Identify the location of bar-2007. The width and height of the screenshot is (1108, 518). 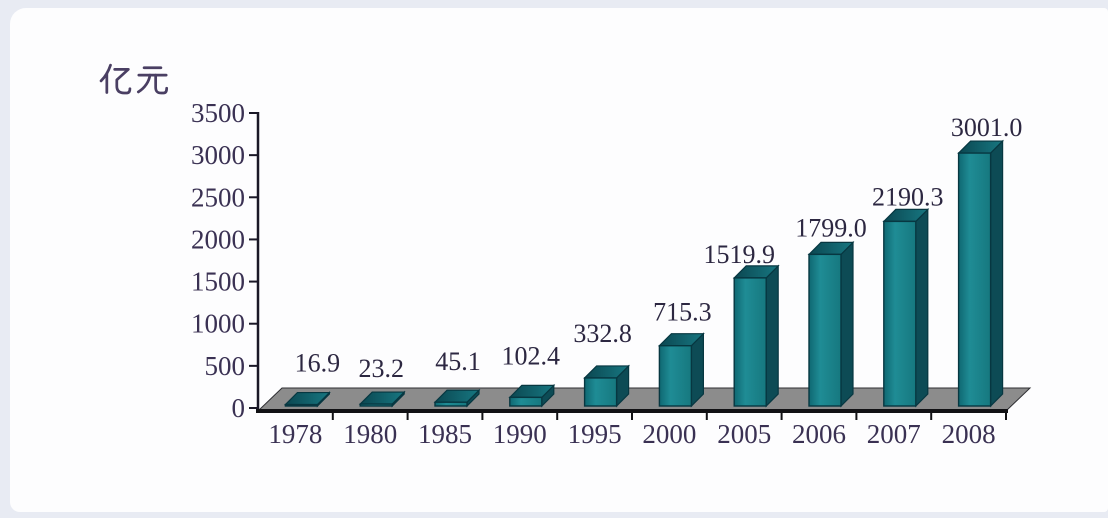
(906, 307).